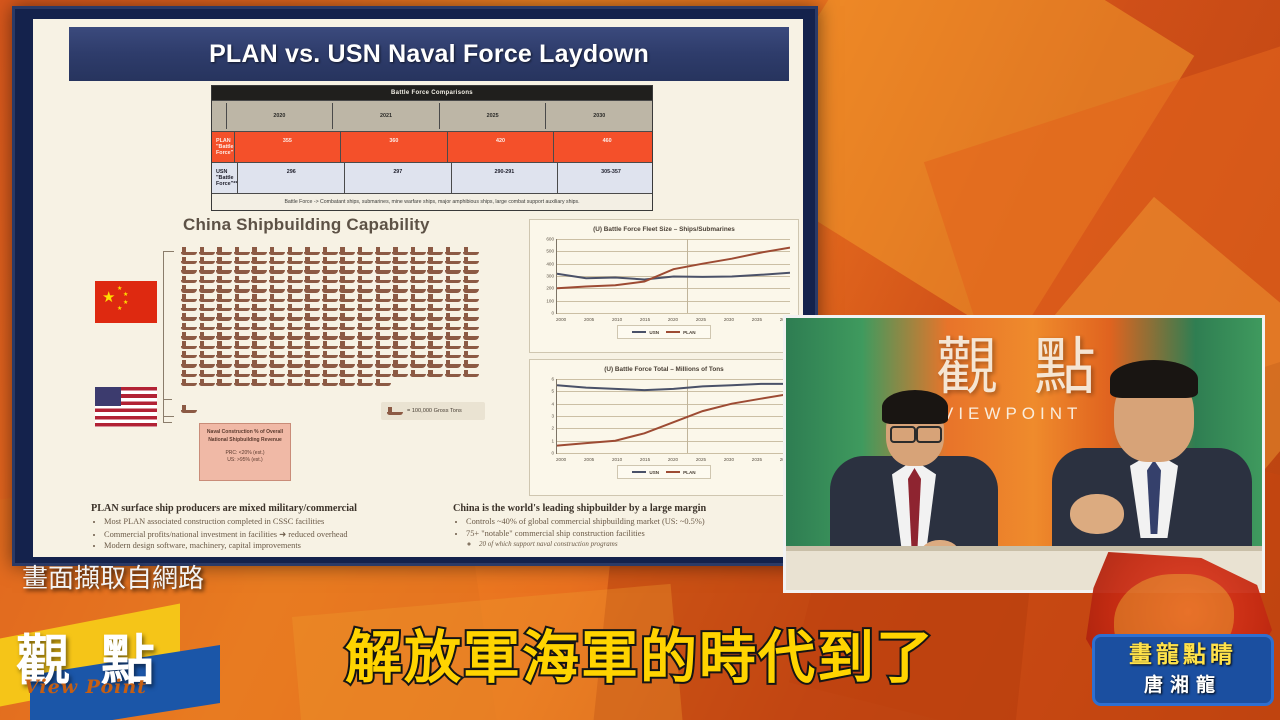 The width and height of the screenshot is (1280, 720). I want to click on cell: 420, so click(500, 147).